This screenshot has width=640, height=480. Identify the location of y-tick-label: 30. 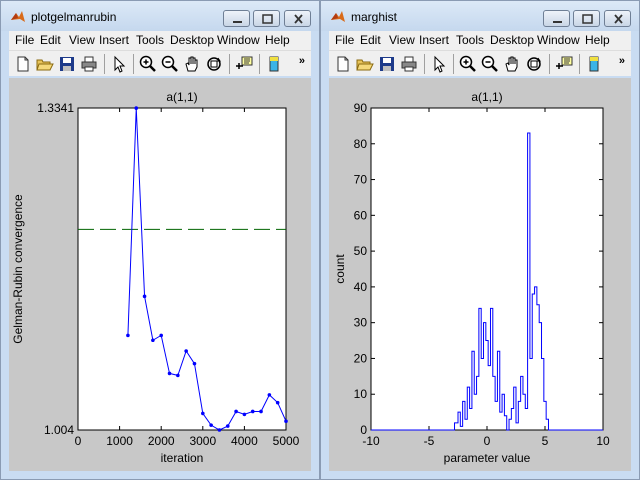
(361, 323).